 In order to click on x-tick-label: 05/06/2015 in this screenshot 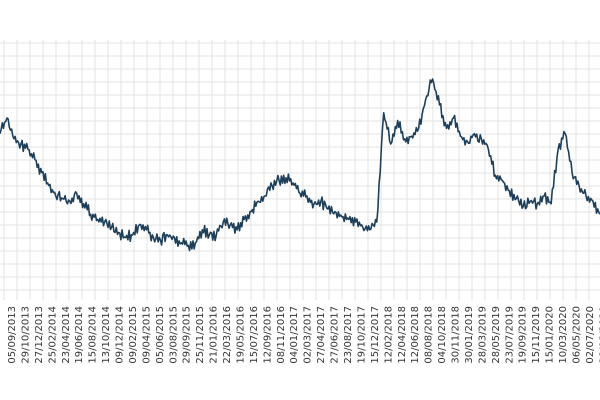, I will do `click(160, 335)`.